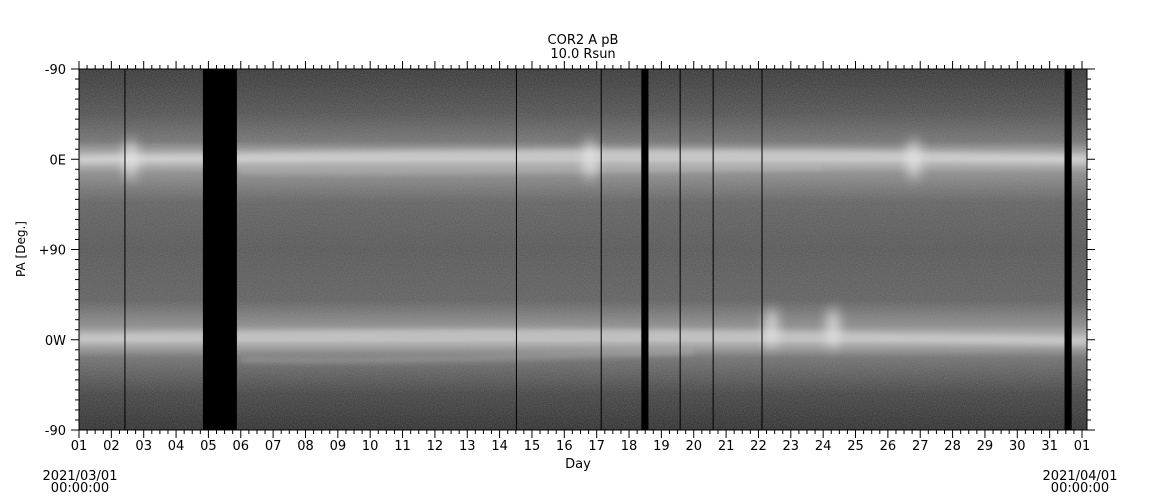 The image size is (1160, 504). Describe the element at coordinates (55, 341) in the screenshot. I see `y-tick-label: 0W` at that location.